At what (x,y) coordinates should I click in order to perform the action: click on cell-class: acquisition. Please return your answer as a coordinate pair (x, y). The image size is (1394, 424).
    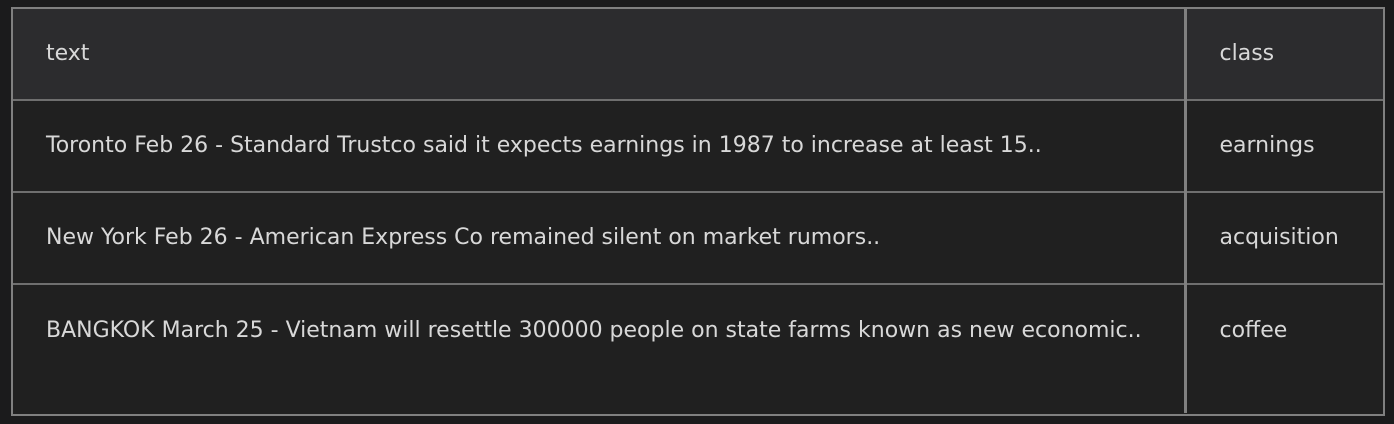
    Looking at the image, I should click on (1283, 237).